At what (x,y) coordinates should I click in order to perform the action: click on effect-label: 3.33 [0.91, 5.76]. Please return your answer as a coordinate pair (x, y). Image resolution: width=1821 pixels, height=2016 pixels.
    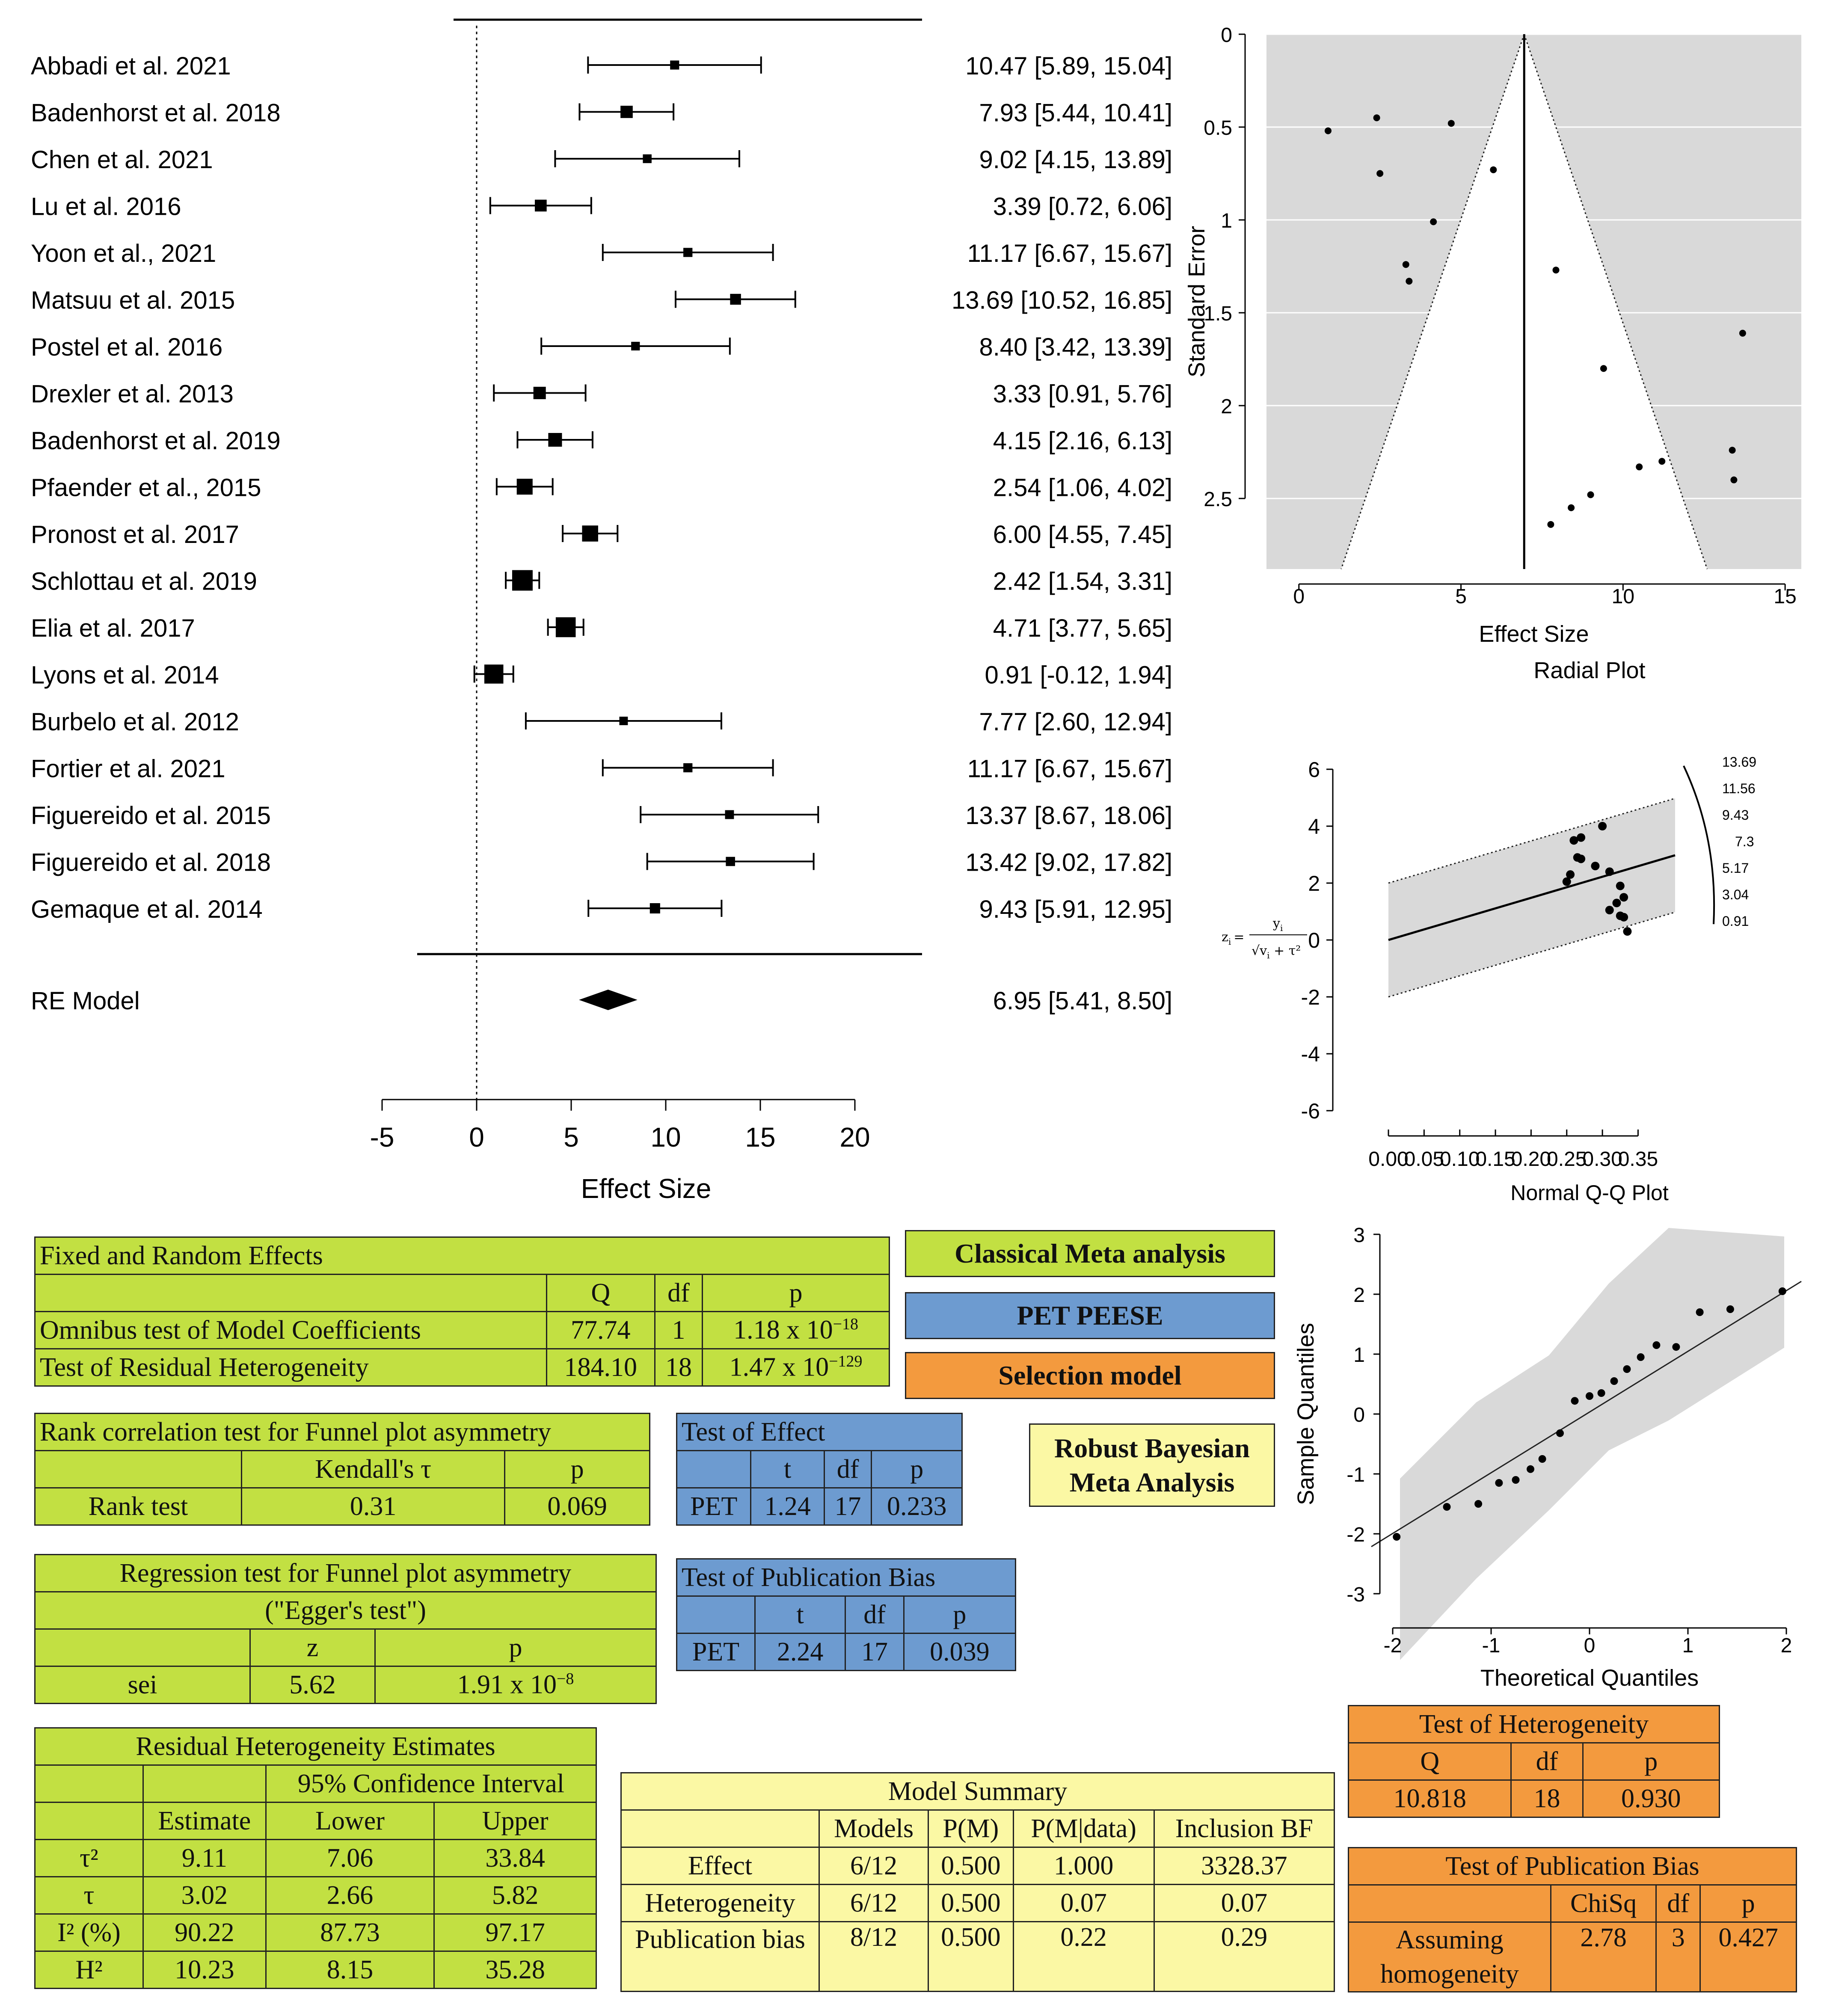
    Looking at the image, I should click on (1083, 394).